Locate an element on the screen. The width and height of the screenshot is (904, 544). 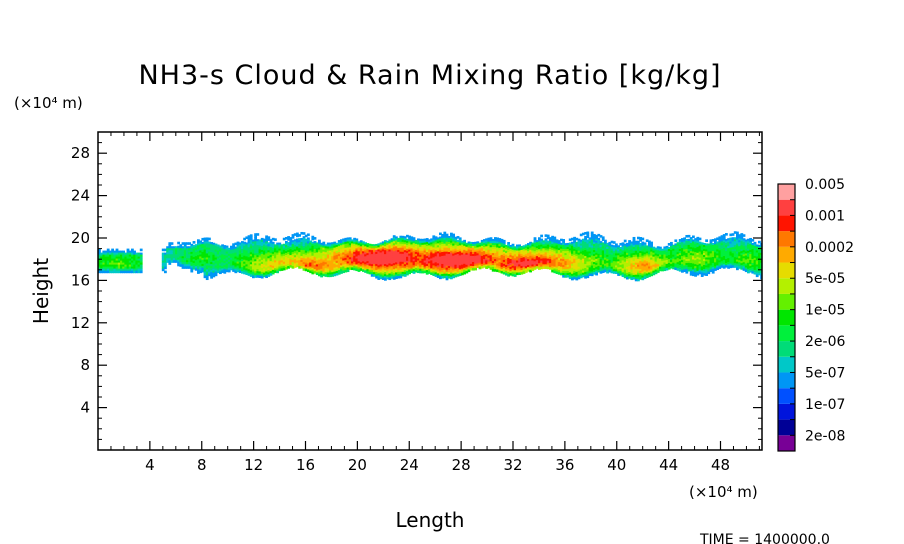
x-tick-label: 28 is located at coordinates (461, 465).